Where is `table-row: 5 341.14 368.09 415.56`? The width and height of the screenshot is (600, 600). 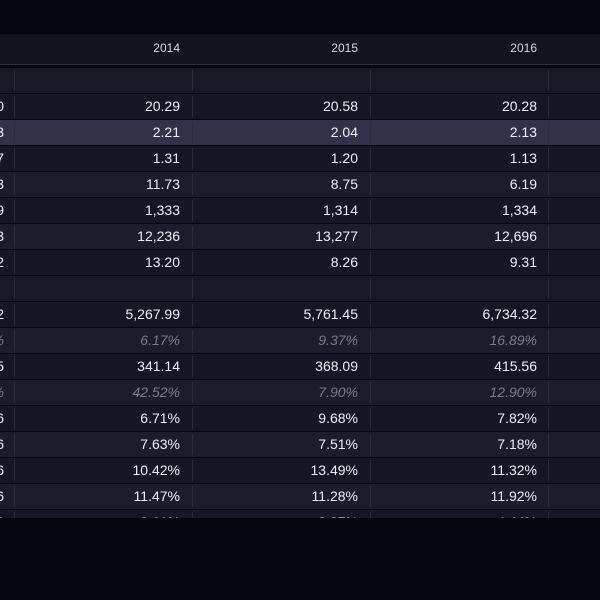
table-row: 5 341.14 368.09 415.56 is located at coordinates (300, 366).